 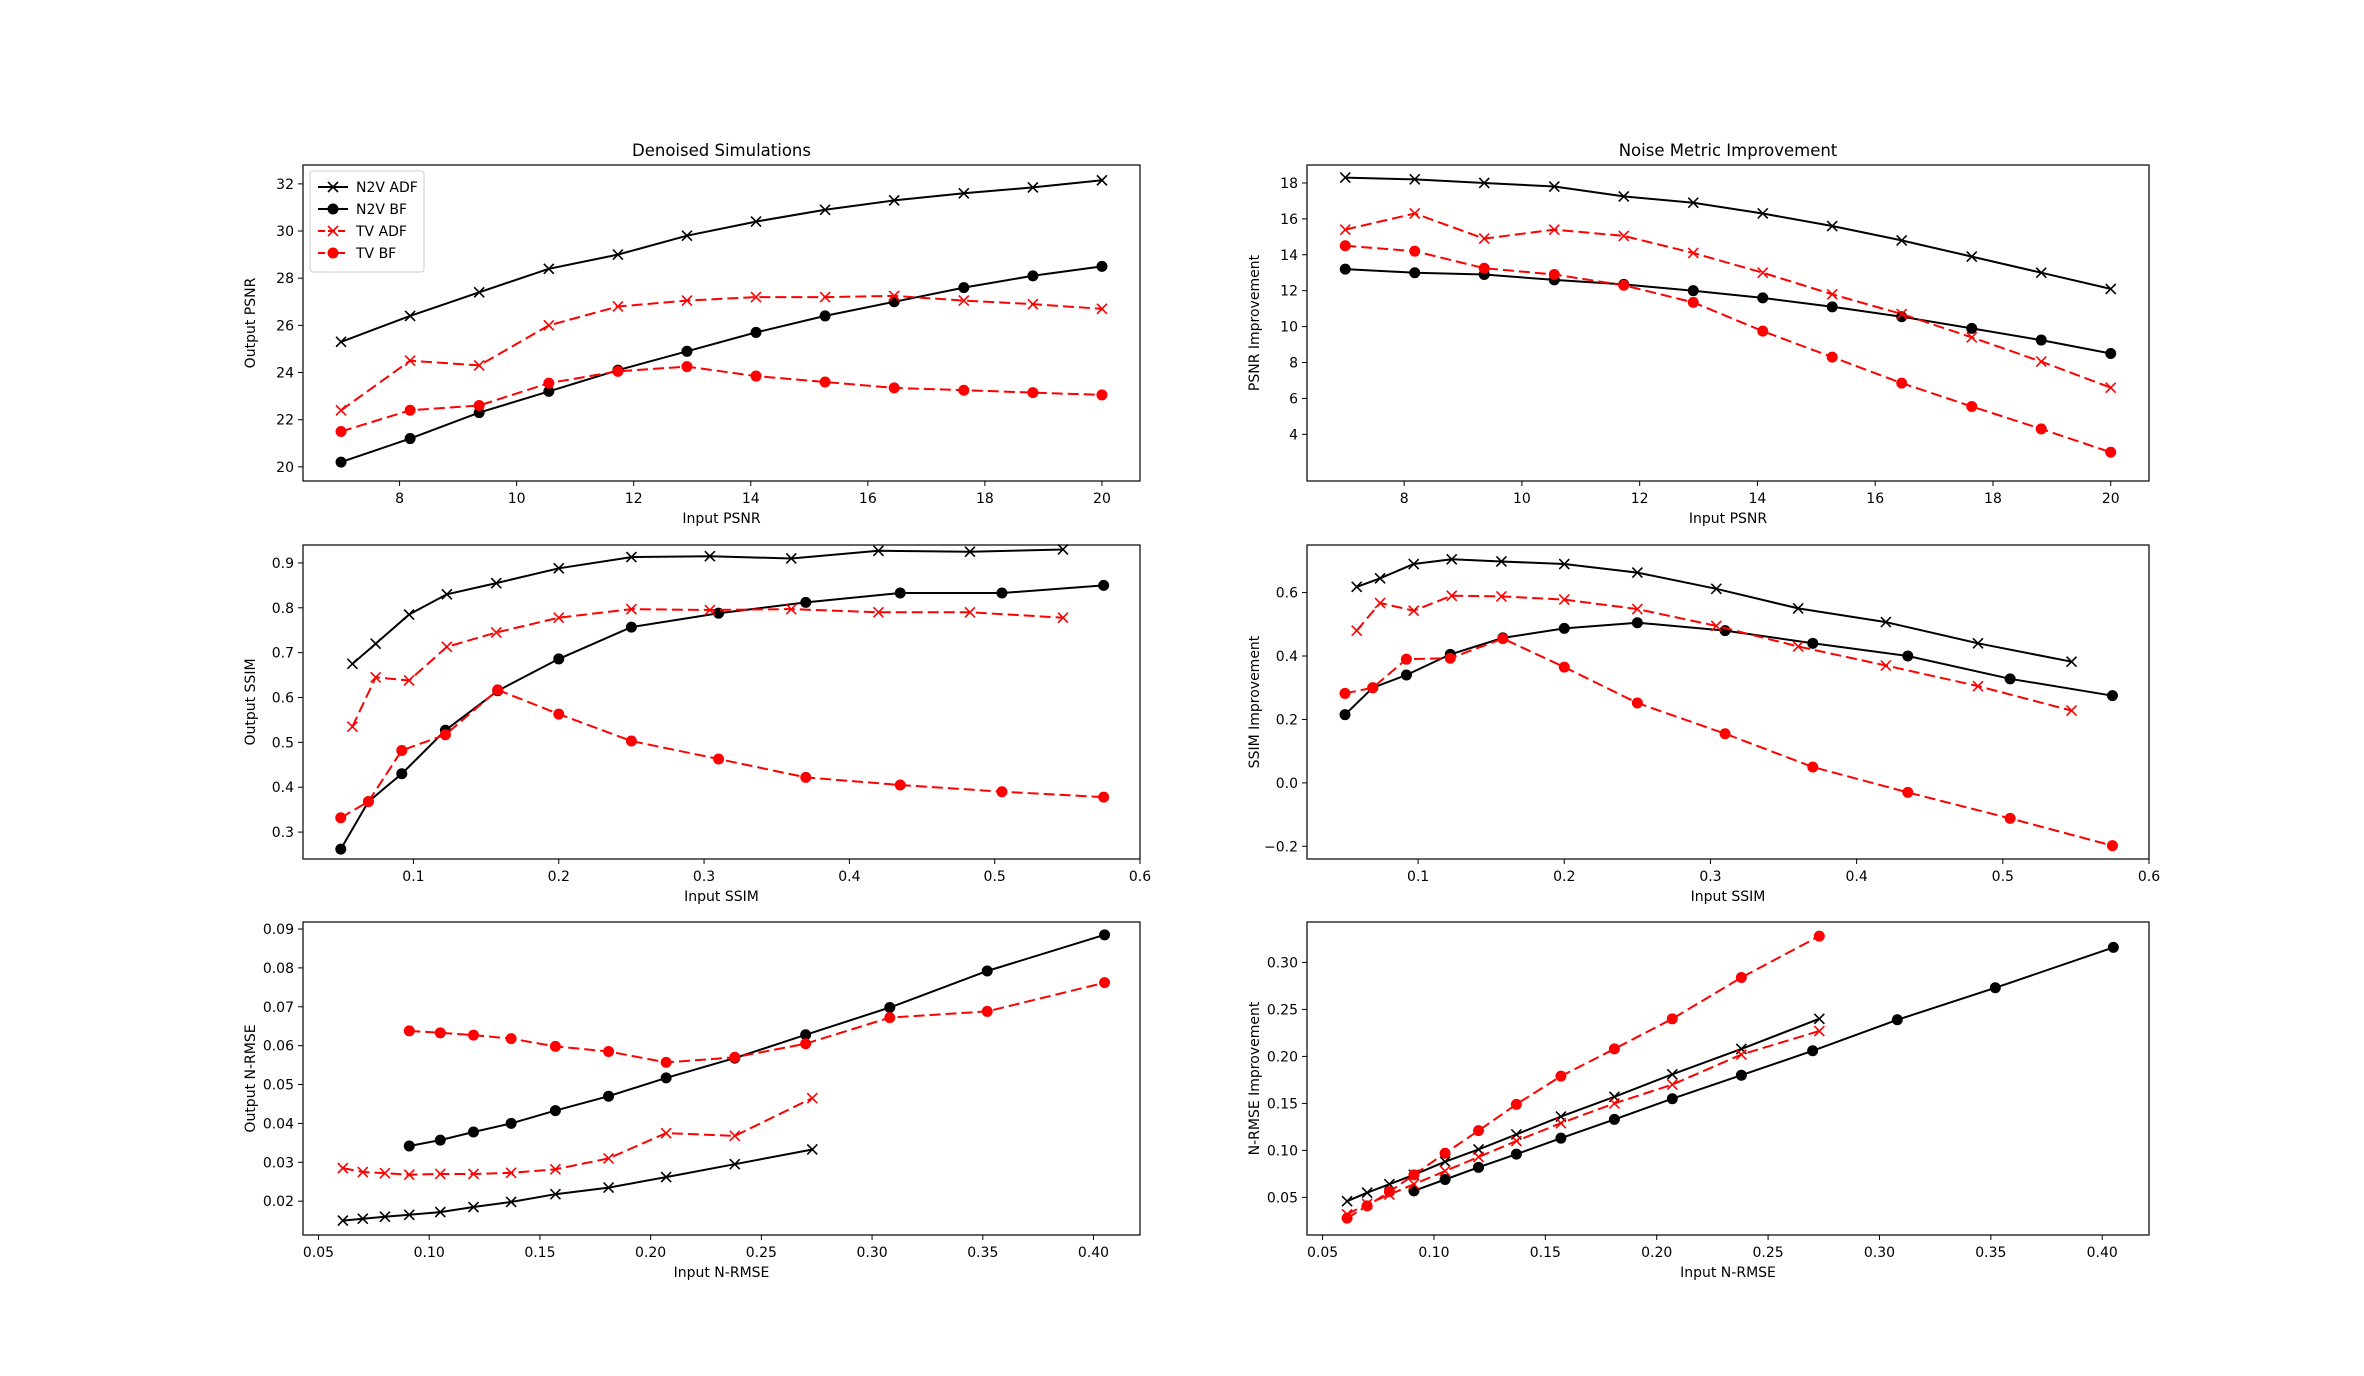 I want to click on chart-3-series-n2v-adf-point-4-stroke-b, so click(x=496, y=583).